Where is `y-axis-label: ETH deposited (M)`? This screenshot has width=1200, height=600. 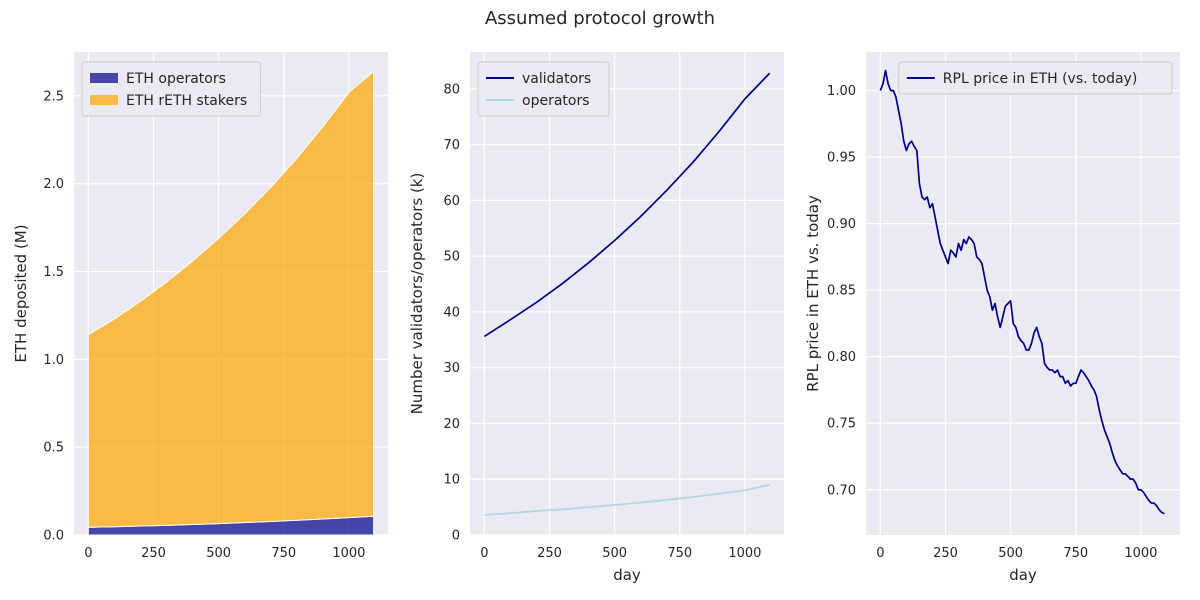
y-axis-label: ETH deposited (M) is located at coordinates (21, 293).